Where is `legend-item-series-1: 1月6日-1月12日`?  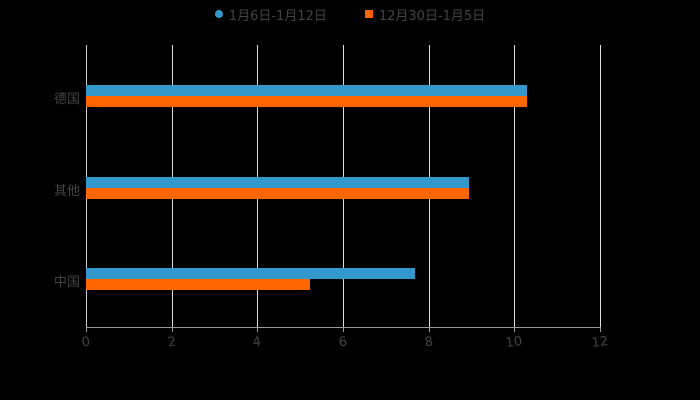
legend-item-series-1: 1月6日-1月12日 is located at coordinates (270, 14).